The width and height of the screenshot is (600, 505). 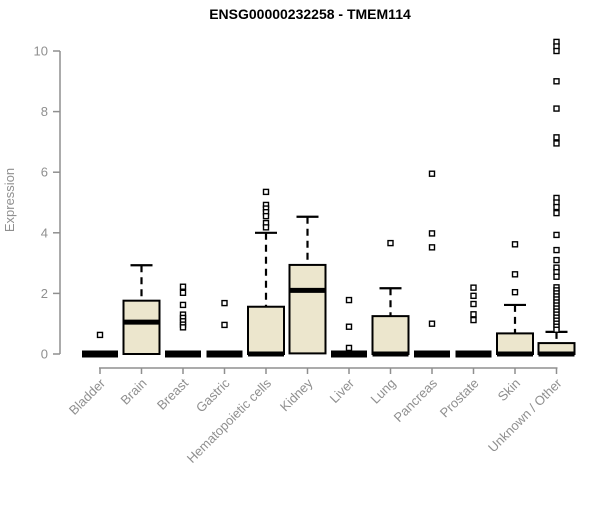 What do you see at coordinates (383, 391) in the screenshot?
I see `x-category-label: Lung` at bounding box center [383, 391].